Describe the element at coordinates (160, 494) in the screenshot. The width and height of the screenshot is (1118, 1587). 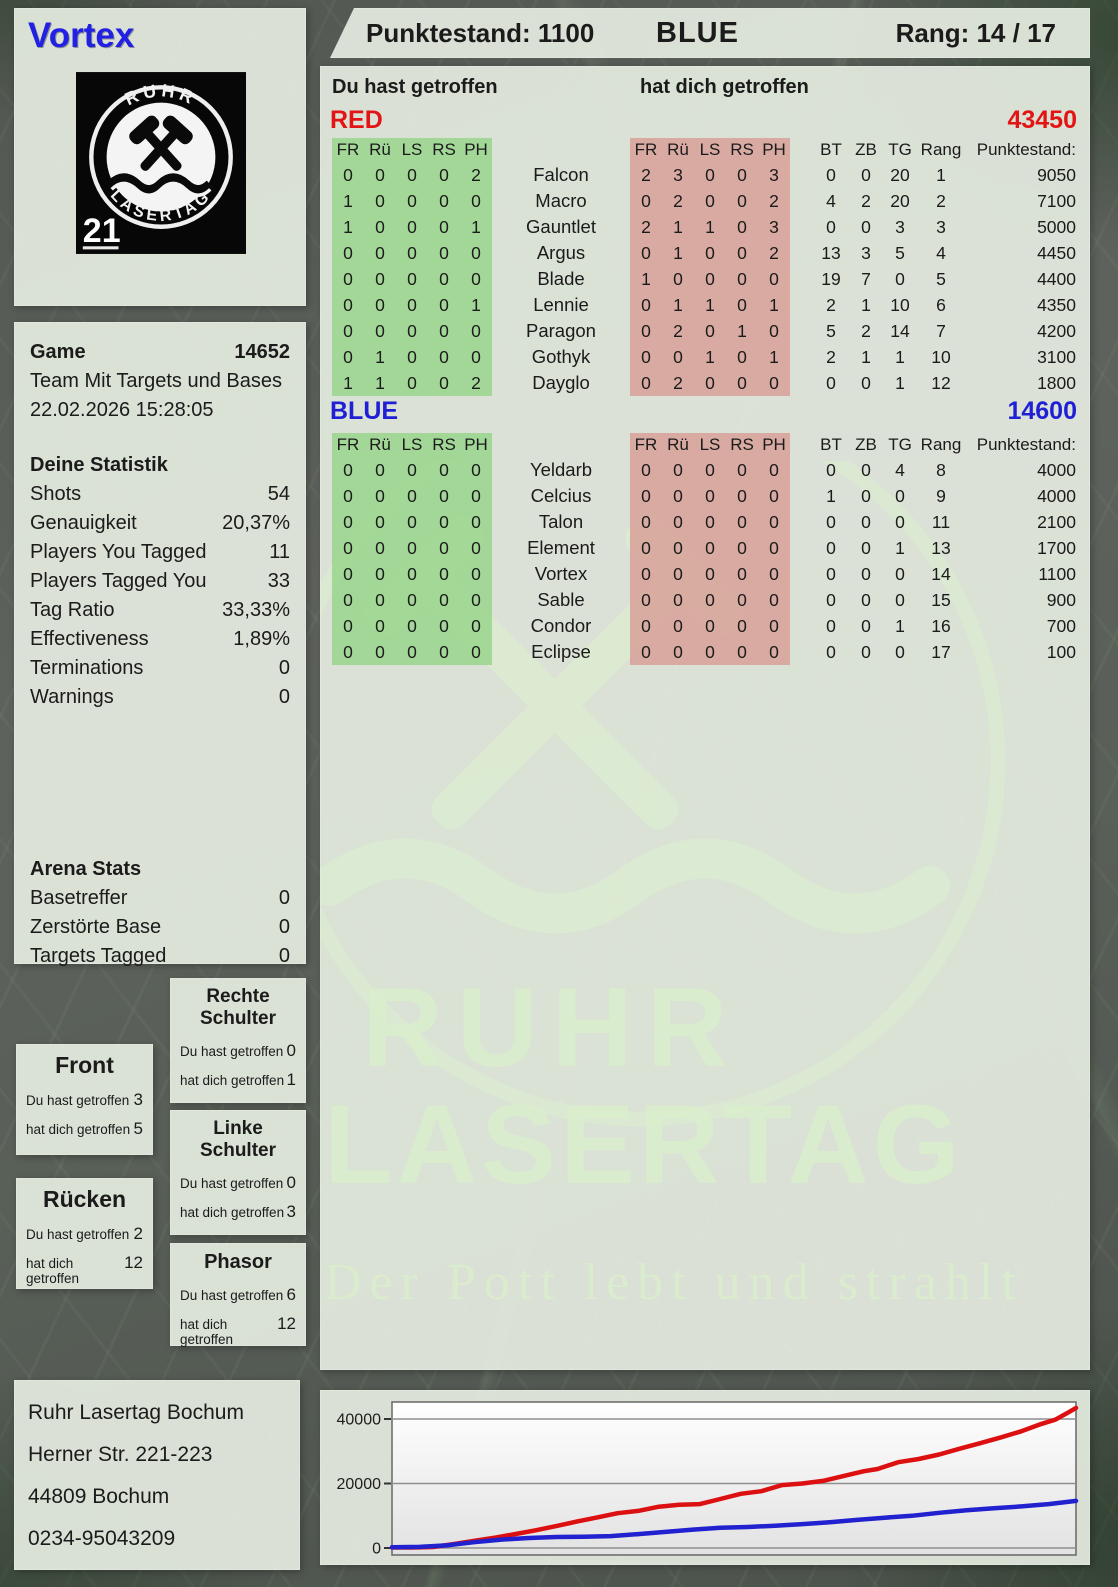
I see `stat-row: Shots 54` at that location.